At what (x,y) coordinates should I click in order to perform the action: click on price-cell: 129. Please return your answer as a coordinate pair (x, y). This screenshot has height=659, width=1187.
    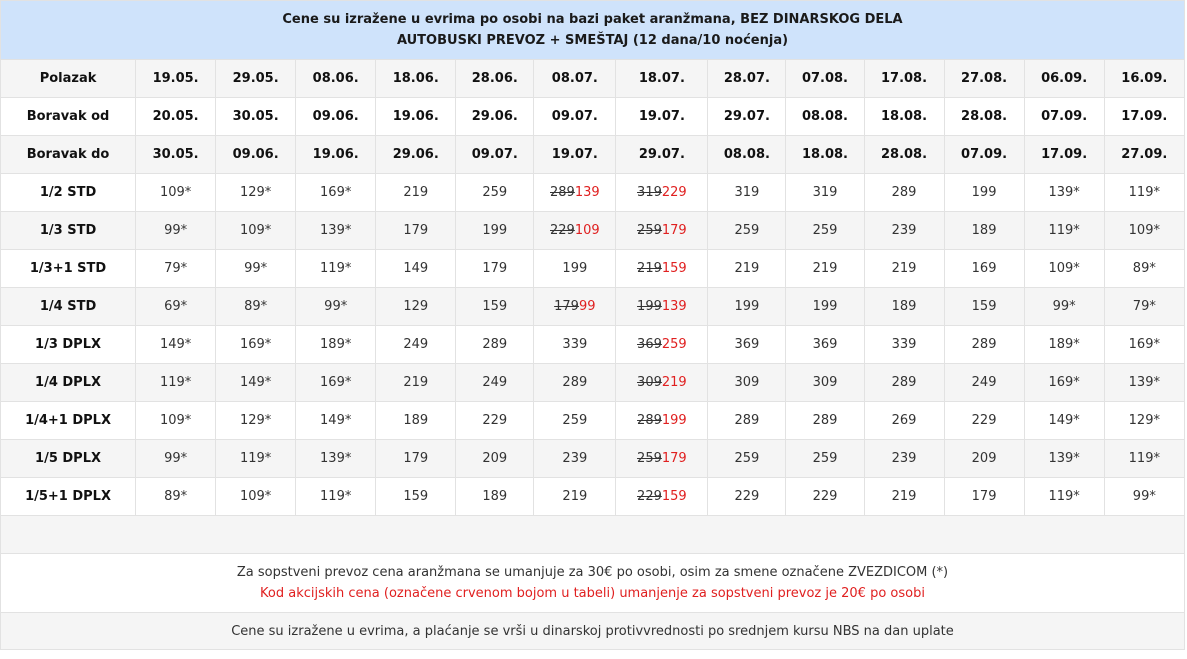
    Looking at the image, I should click on (416, 306).